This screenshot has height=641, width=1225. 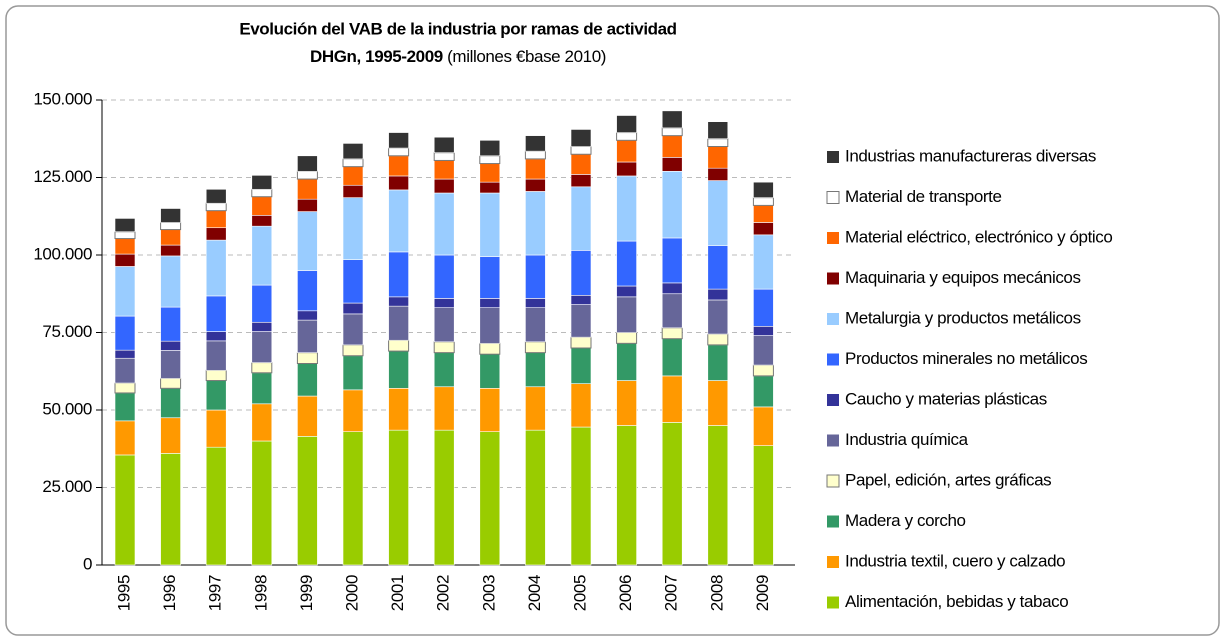 I want to click on x-tick-label: 2006, so click(x=625, y=593).